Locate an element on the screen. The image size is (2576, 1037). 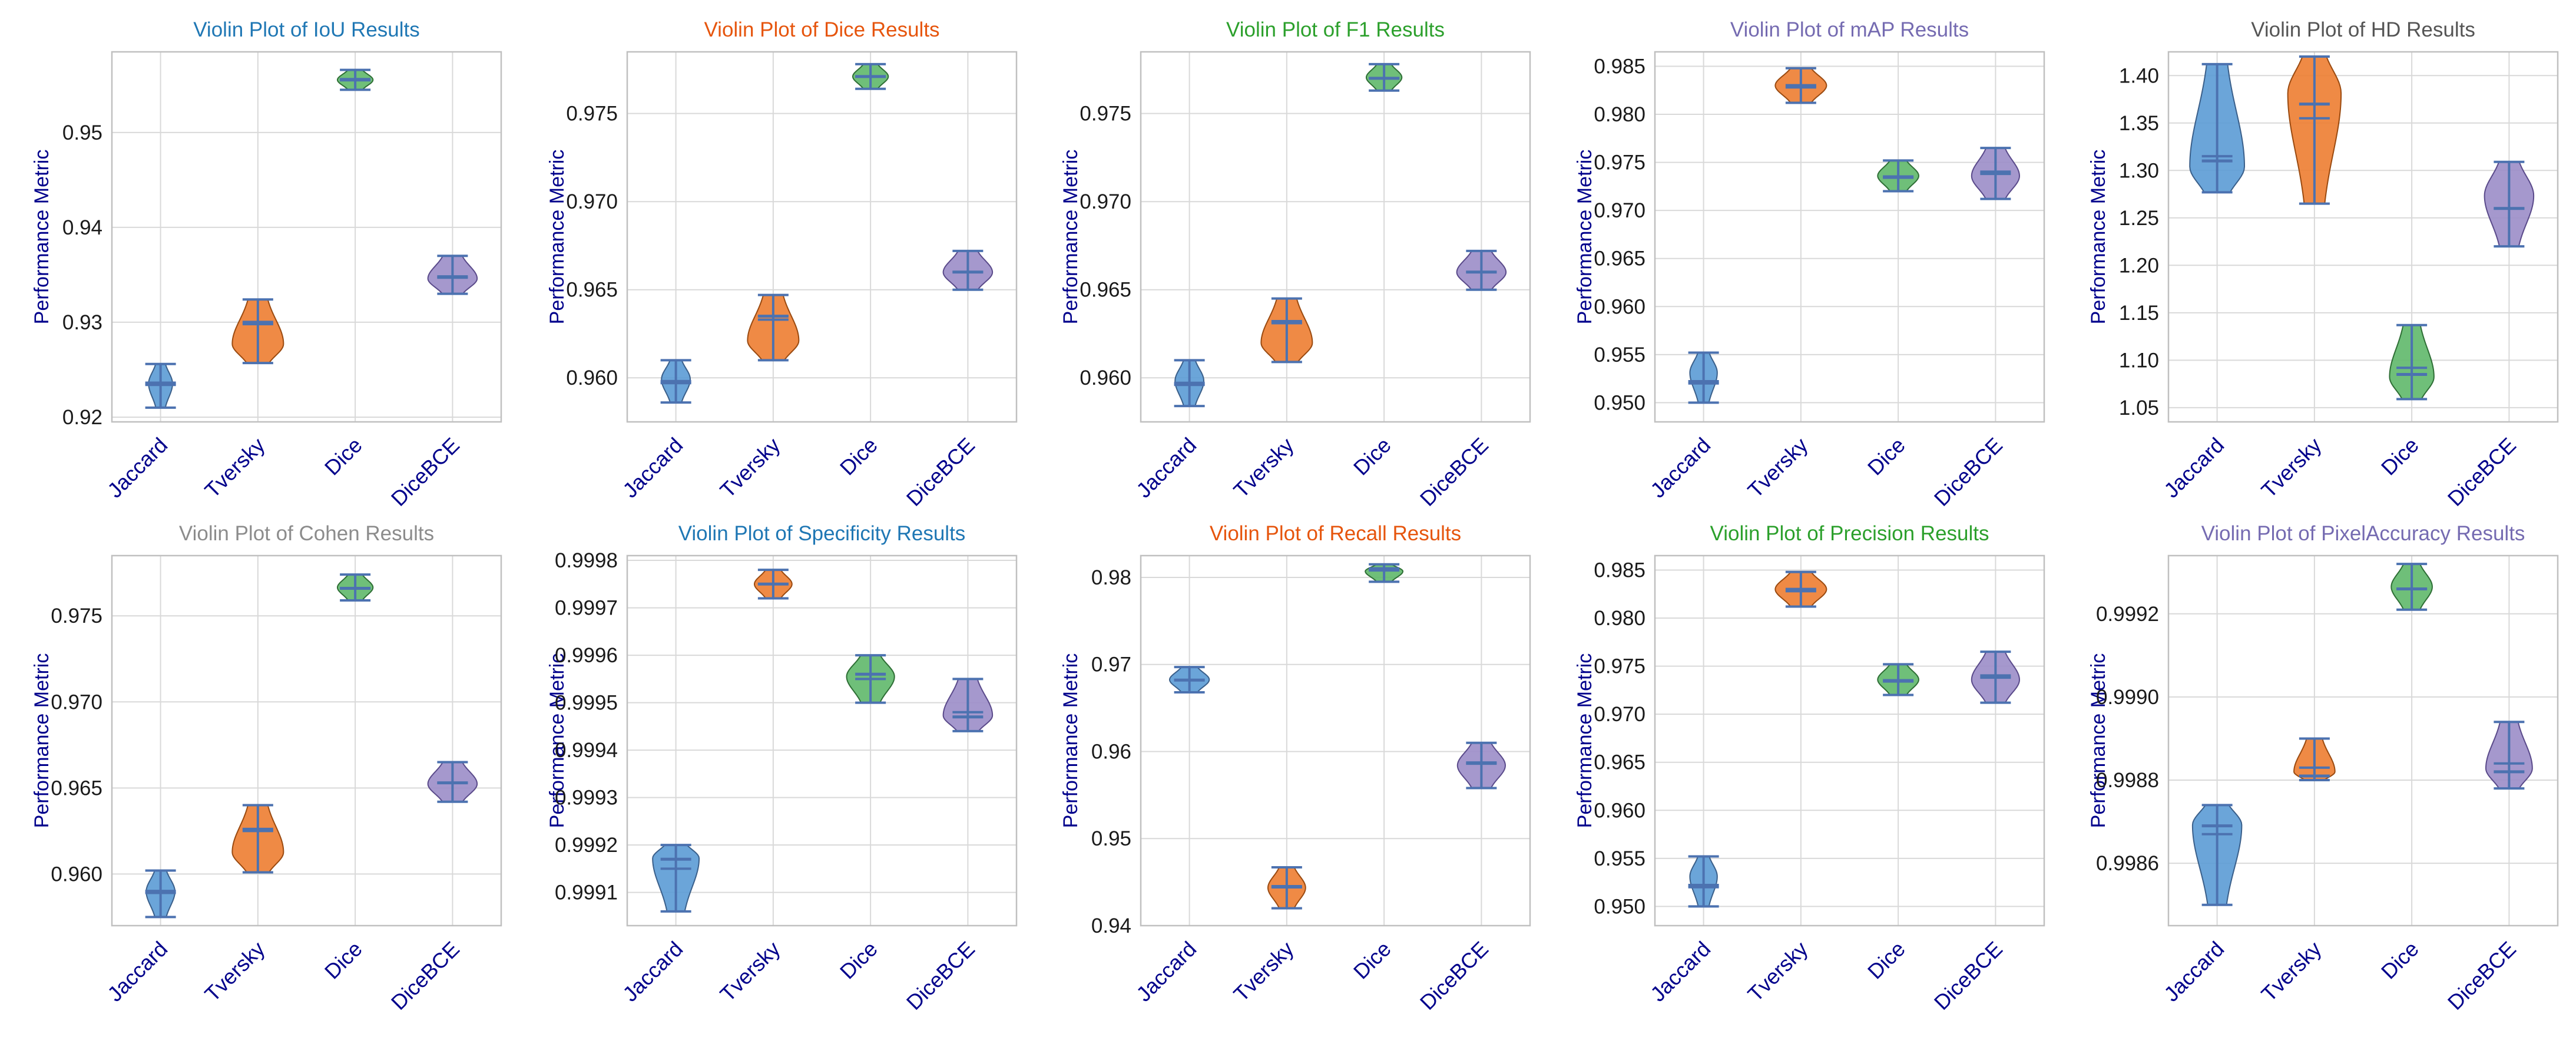
y-tick-label: 0.9998 is located at coordinates (586, 560).